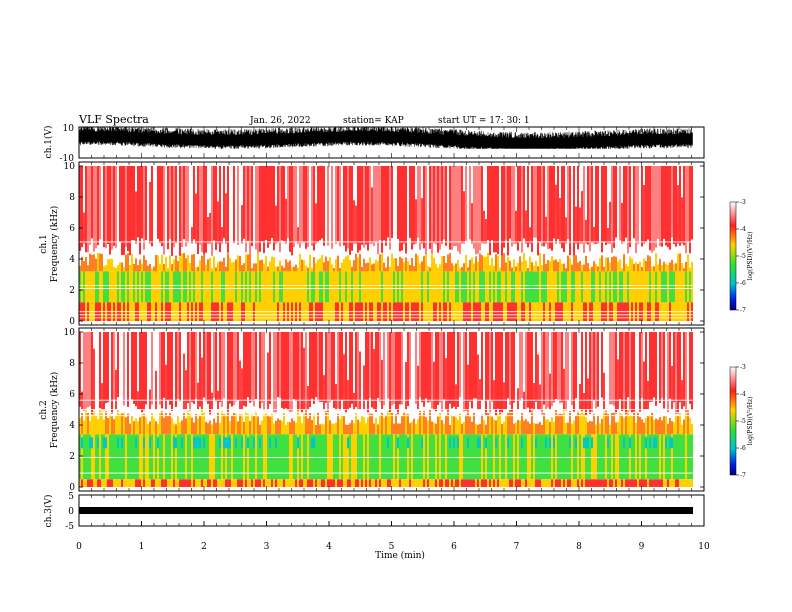 This screenshot has height=612, width=792. What do you see at coordinates (280, 121) in the screenshot?
I see `header-date: Jan. 26, 2022` at bounding box center [280, 121].